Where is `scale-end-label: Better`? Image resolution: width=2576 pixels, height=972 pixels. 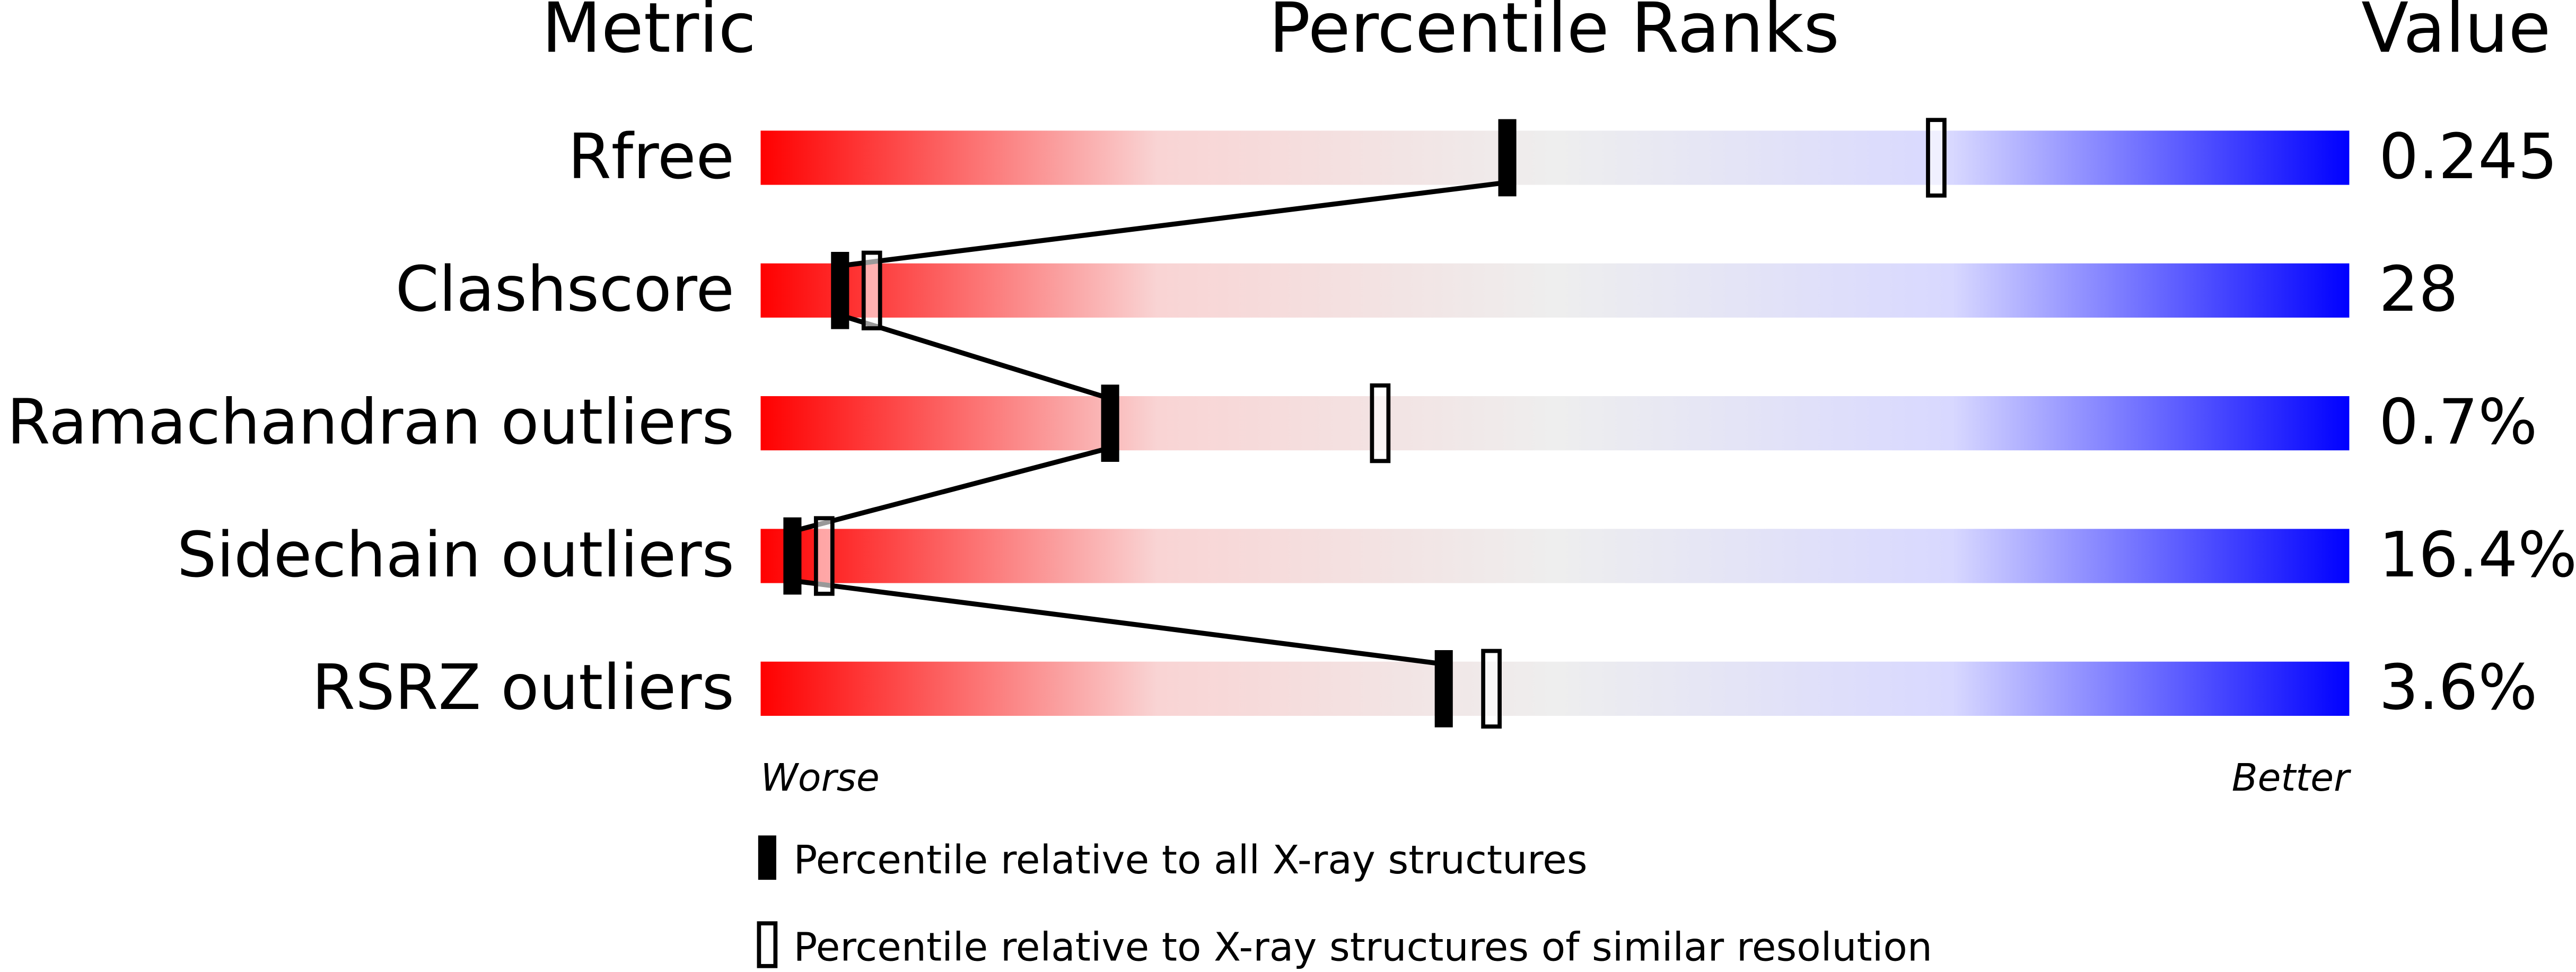 scale-end-label: Better is located at coordinates (2291, 778).